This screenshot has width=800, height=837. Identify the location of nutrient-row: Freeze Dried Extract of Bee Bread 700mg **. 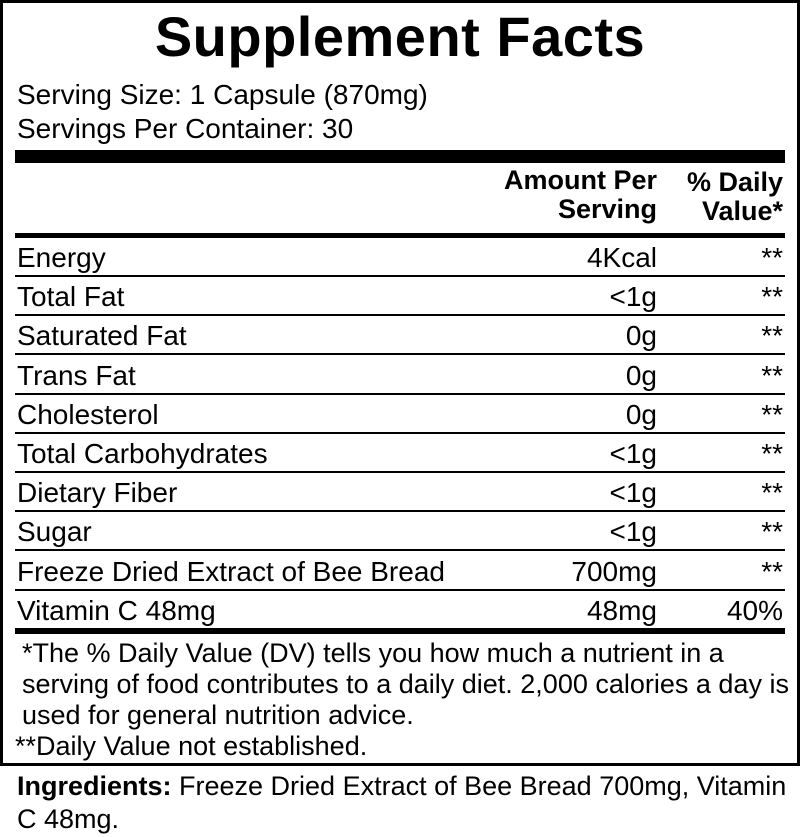
(400, 571).